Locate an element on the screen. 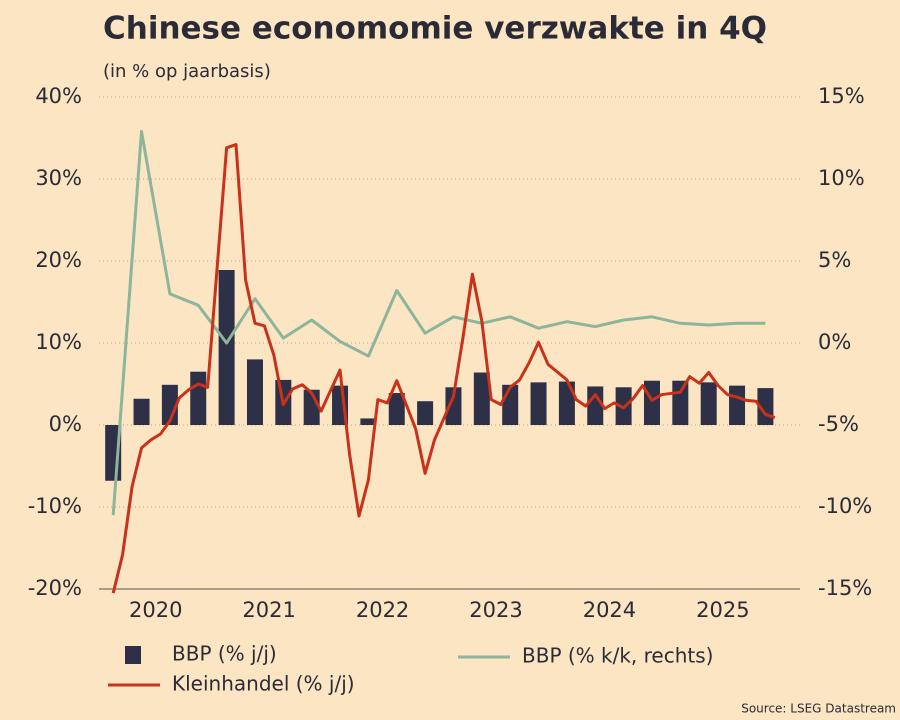  y-tick-label: 30% is located at coordinates (58, 178).